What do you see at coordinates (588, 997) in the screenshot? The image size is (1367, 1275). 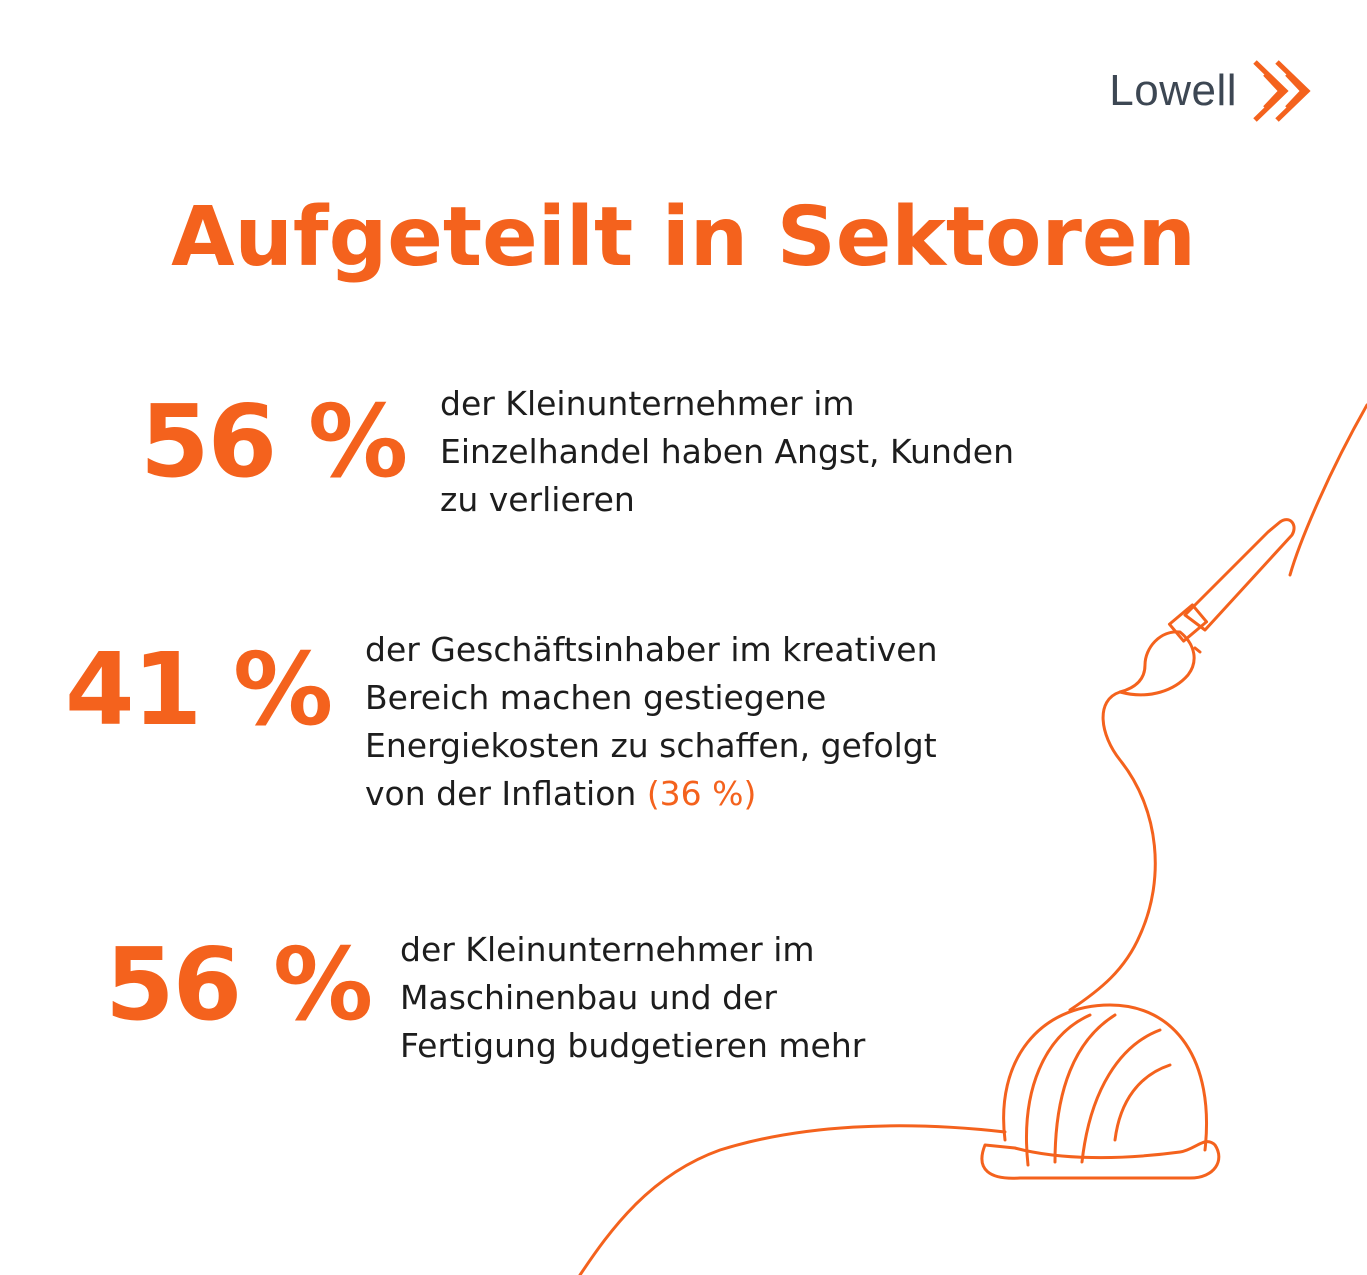 I see `stat-line: Maschinenbau und der` at bounding box center [588, 997].